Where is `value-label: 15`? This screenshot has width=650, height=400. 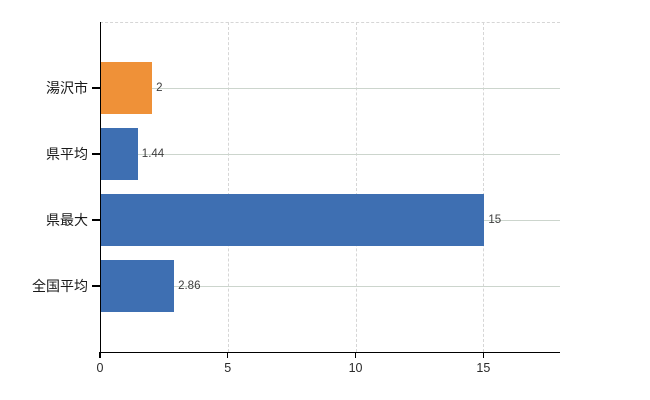
value-label: 15 is located at coordinates (495, 219).